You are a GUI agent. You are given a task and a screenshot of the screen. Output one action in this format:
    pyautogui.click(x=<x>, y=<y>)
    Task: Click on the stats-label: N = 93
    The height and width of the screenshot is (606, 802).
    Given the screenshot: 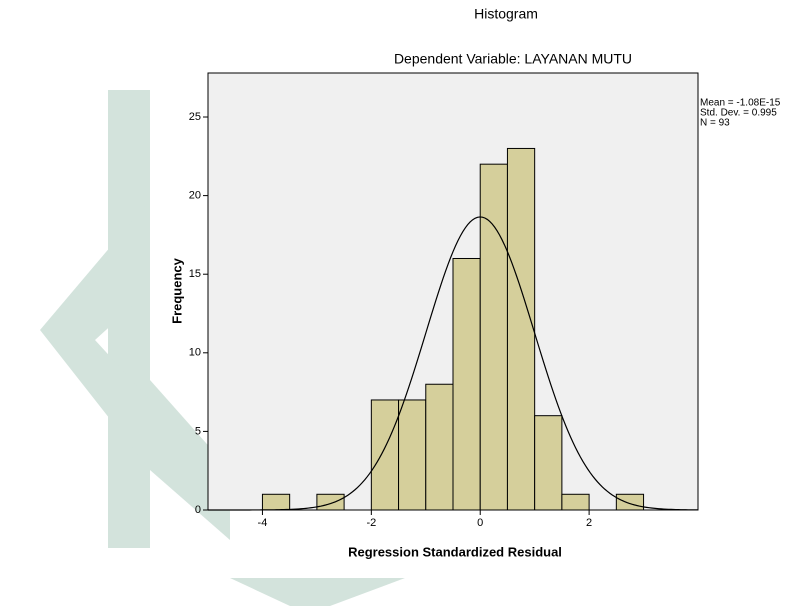 What is the action you would take?
    pyautogui.click(x=715, y=123)
    